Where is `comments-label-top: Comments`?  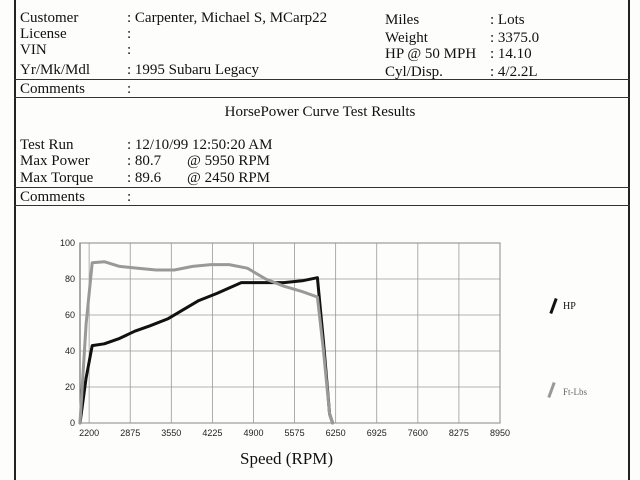 comments-label-top: Comments is located at coordinates (53, 89).